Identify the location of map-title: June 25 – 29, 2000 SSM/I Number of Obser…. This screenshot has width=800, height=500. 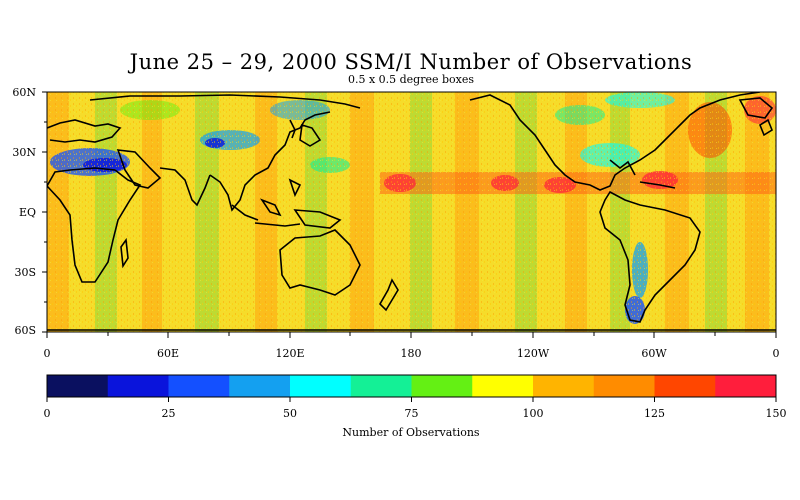
(411, 62).